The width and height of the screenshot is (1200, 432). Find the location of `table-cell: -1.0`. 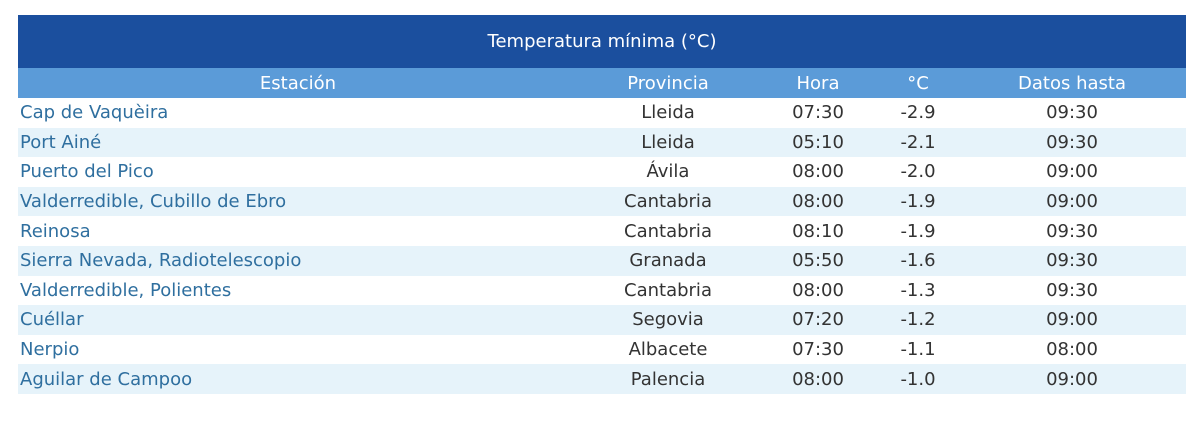

table-cell: -1.0 is located at coordinates (918, 379).